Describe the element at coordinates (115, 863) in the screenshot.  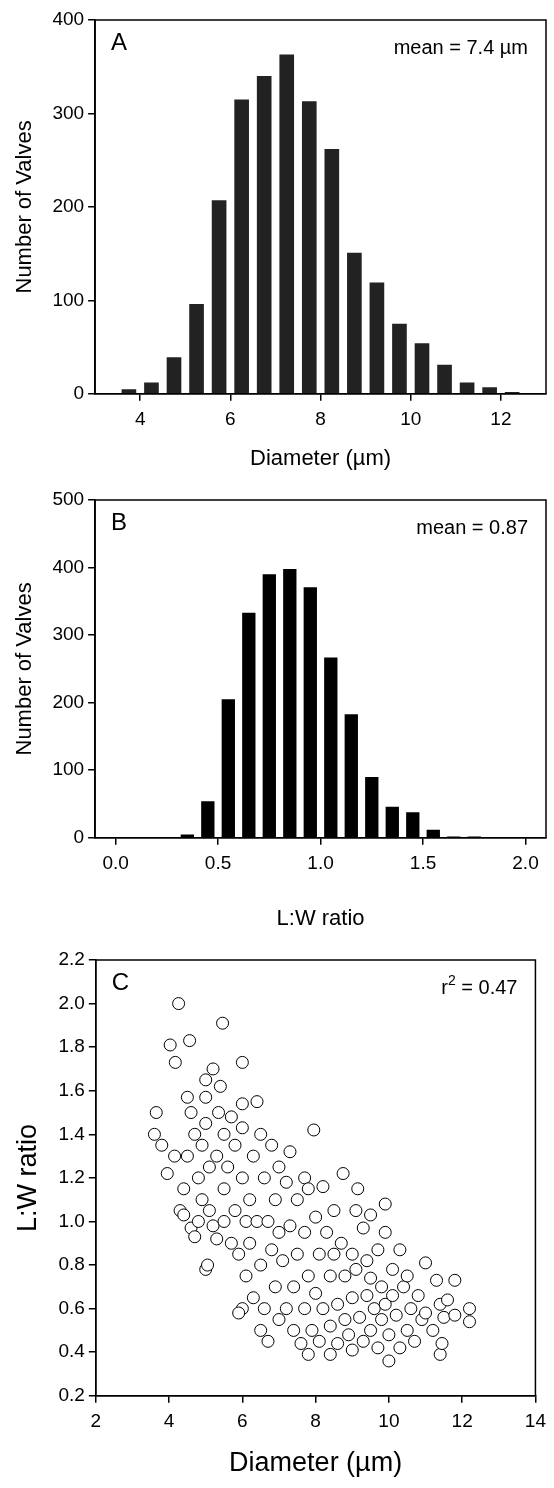
I see `x-tick-label: 0.0` at that location.